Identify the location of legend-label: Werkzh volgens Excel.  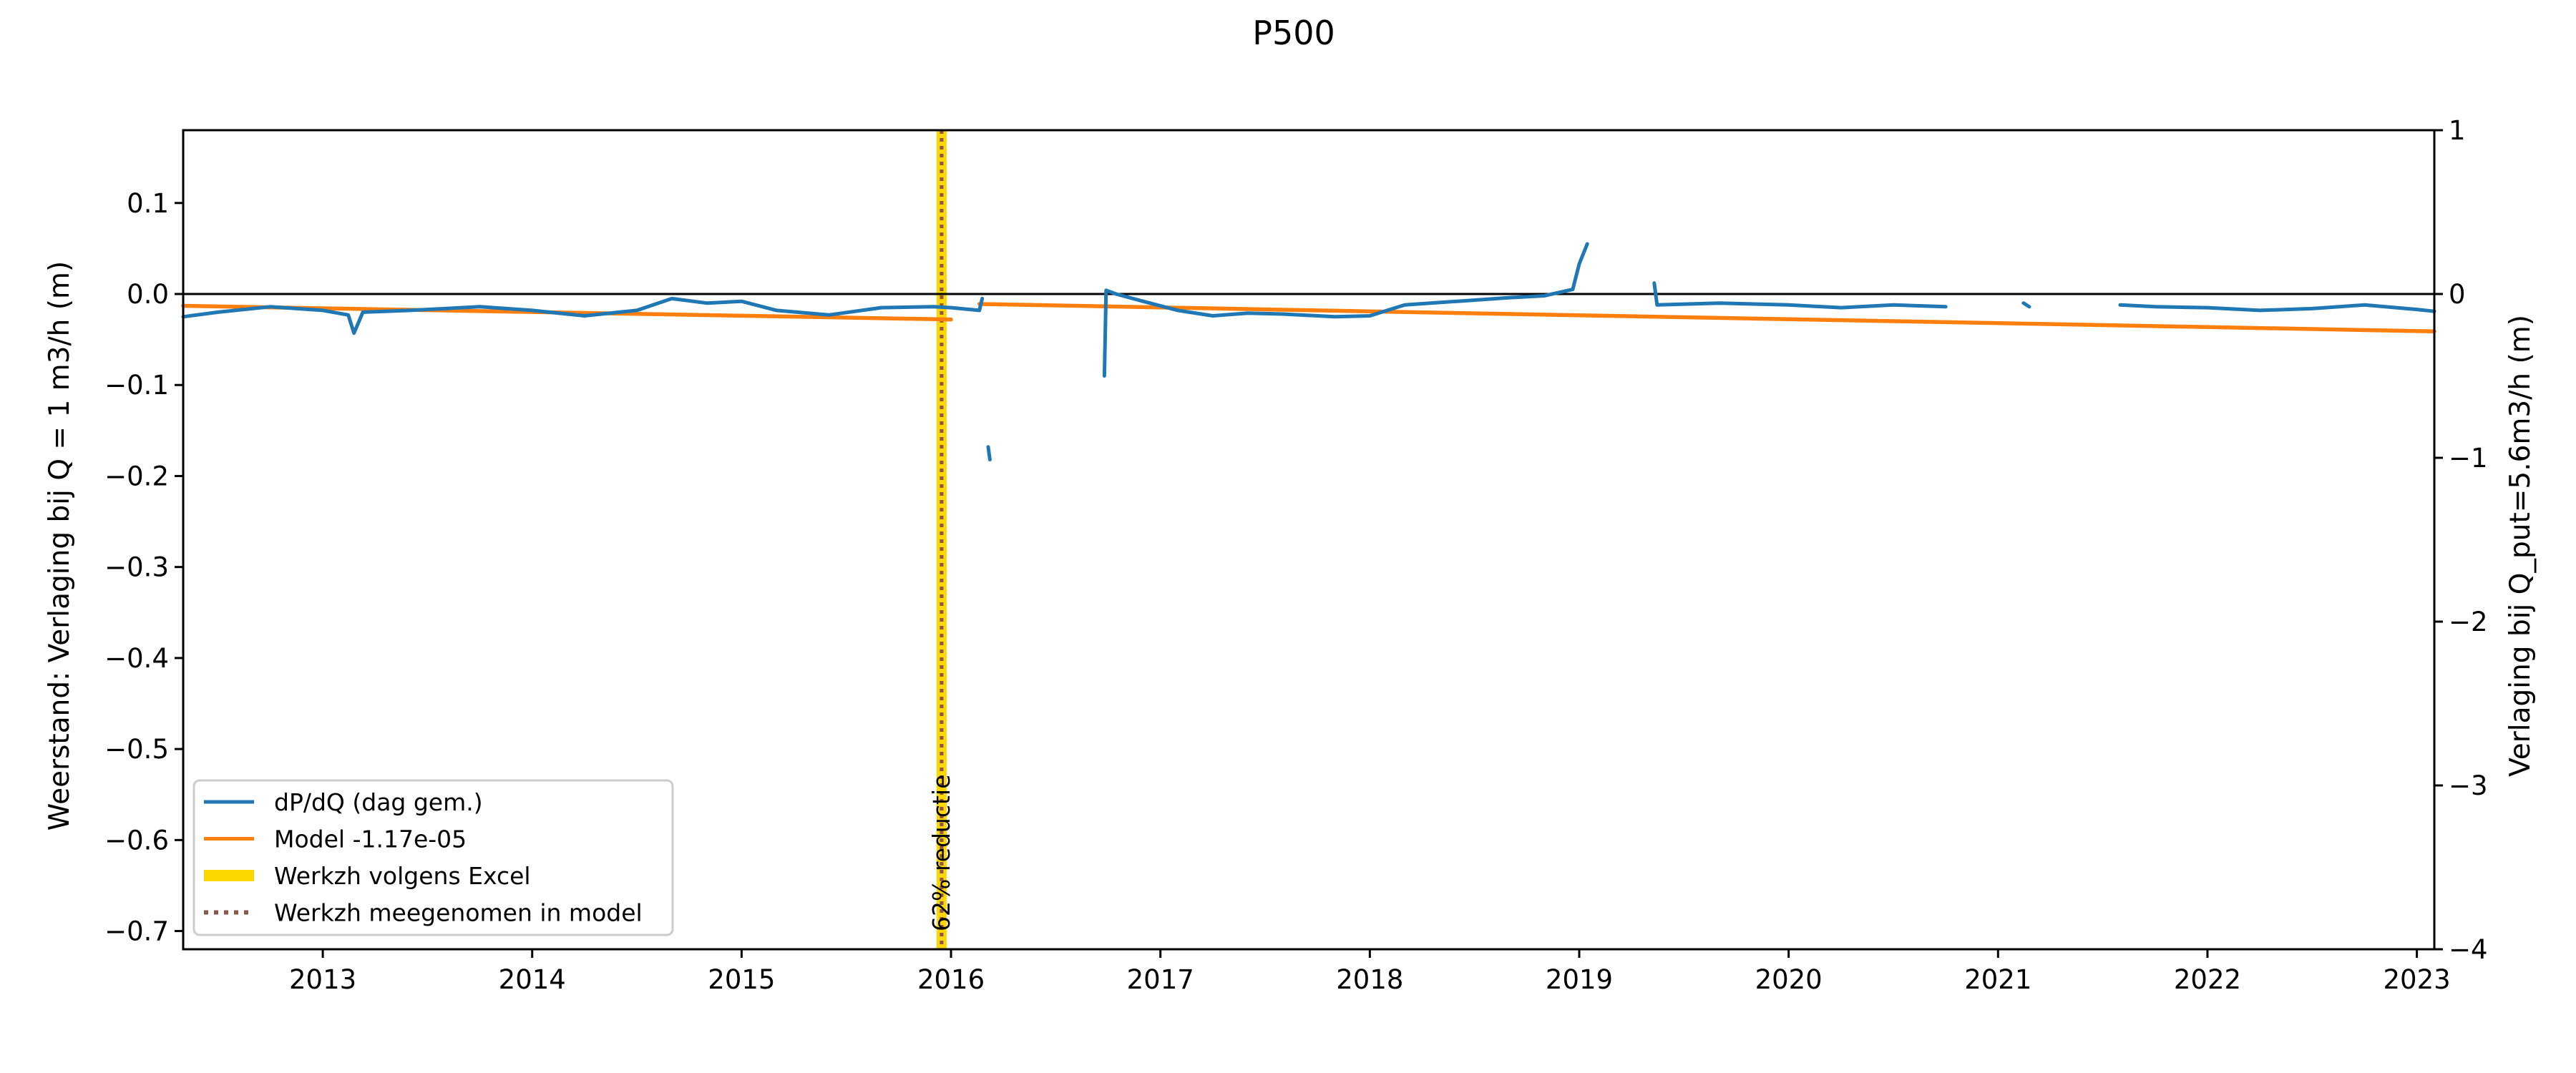
(402, 876).